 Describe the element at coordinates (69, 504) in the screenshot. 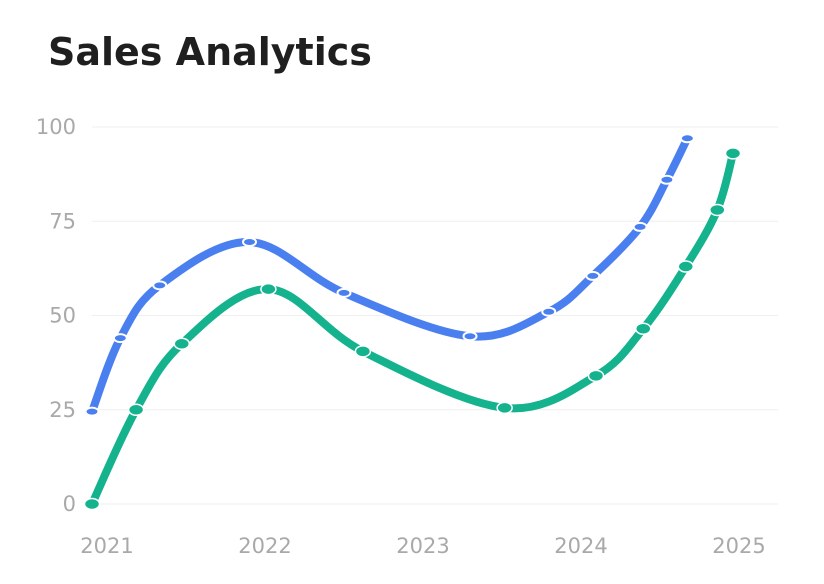

I see `y-tick-label: 0` at that location.